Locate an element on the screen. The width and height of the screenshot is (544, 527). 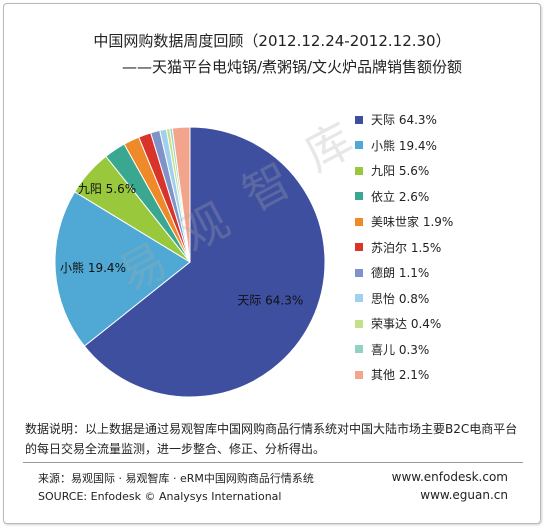
legend-item: 思怡 0.8% is located at coordinates (404, 299).